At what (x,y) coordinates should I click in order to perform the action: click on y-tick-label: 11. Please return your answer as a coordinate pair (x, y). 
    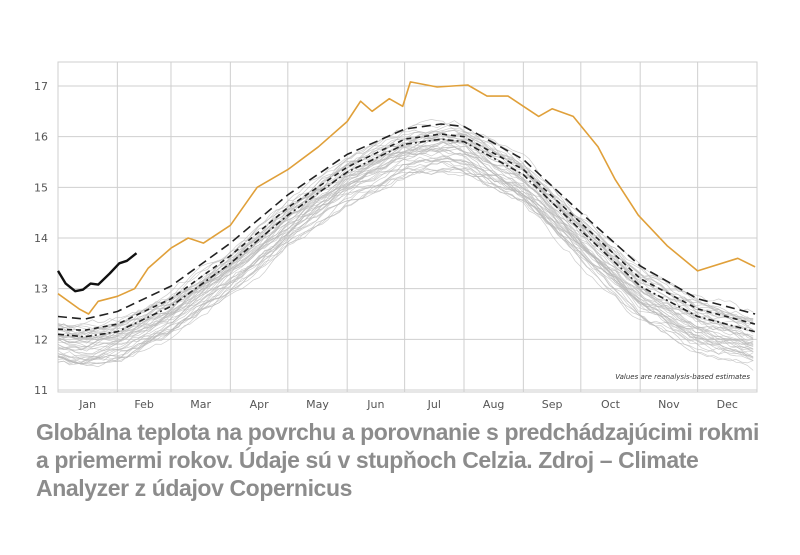
    Looking at the image, I should click on (41, 390).